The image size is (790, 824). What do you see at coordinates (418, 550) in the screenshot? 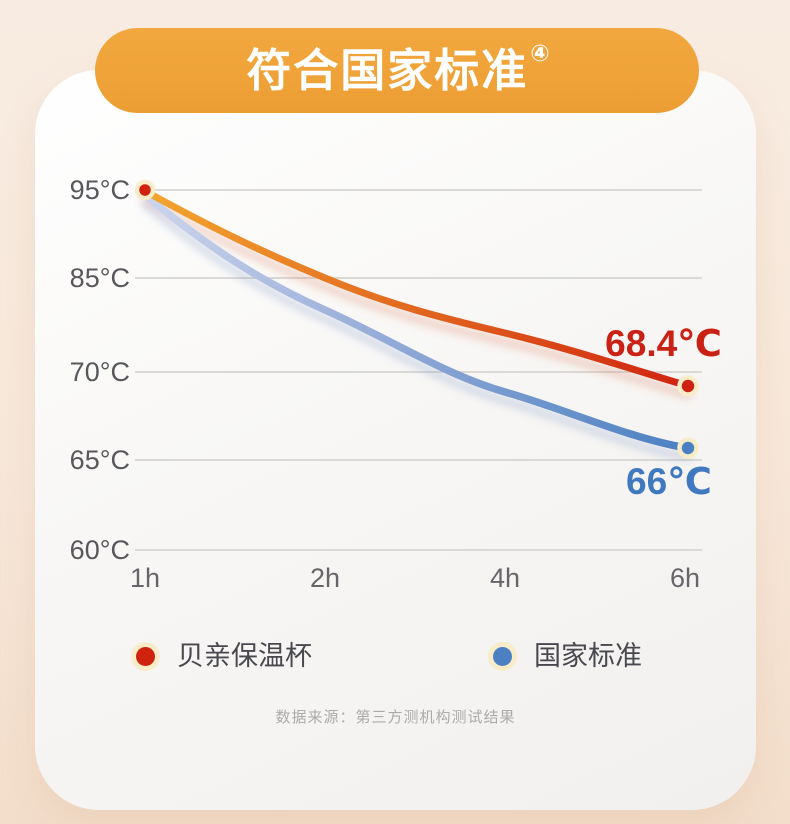
I see `gridline-60c` at bounding box center [418, 550].